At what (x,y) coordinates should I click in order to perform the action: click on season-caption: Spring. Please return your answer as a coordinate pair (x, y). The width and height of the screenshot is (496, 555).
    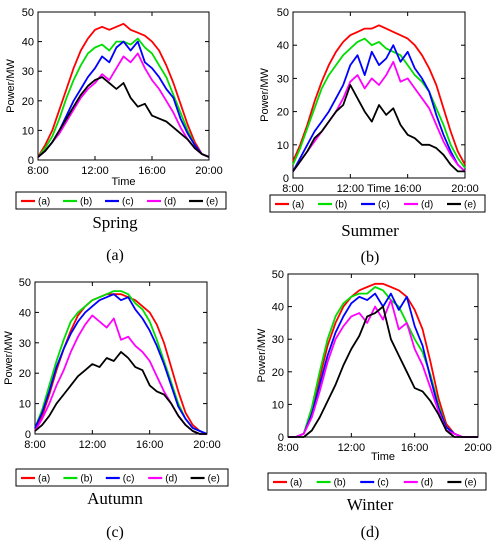
    Looking at the image, I should click on (115, 222).